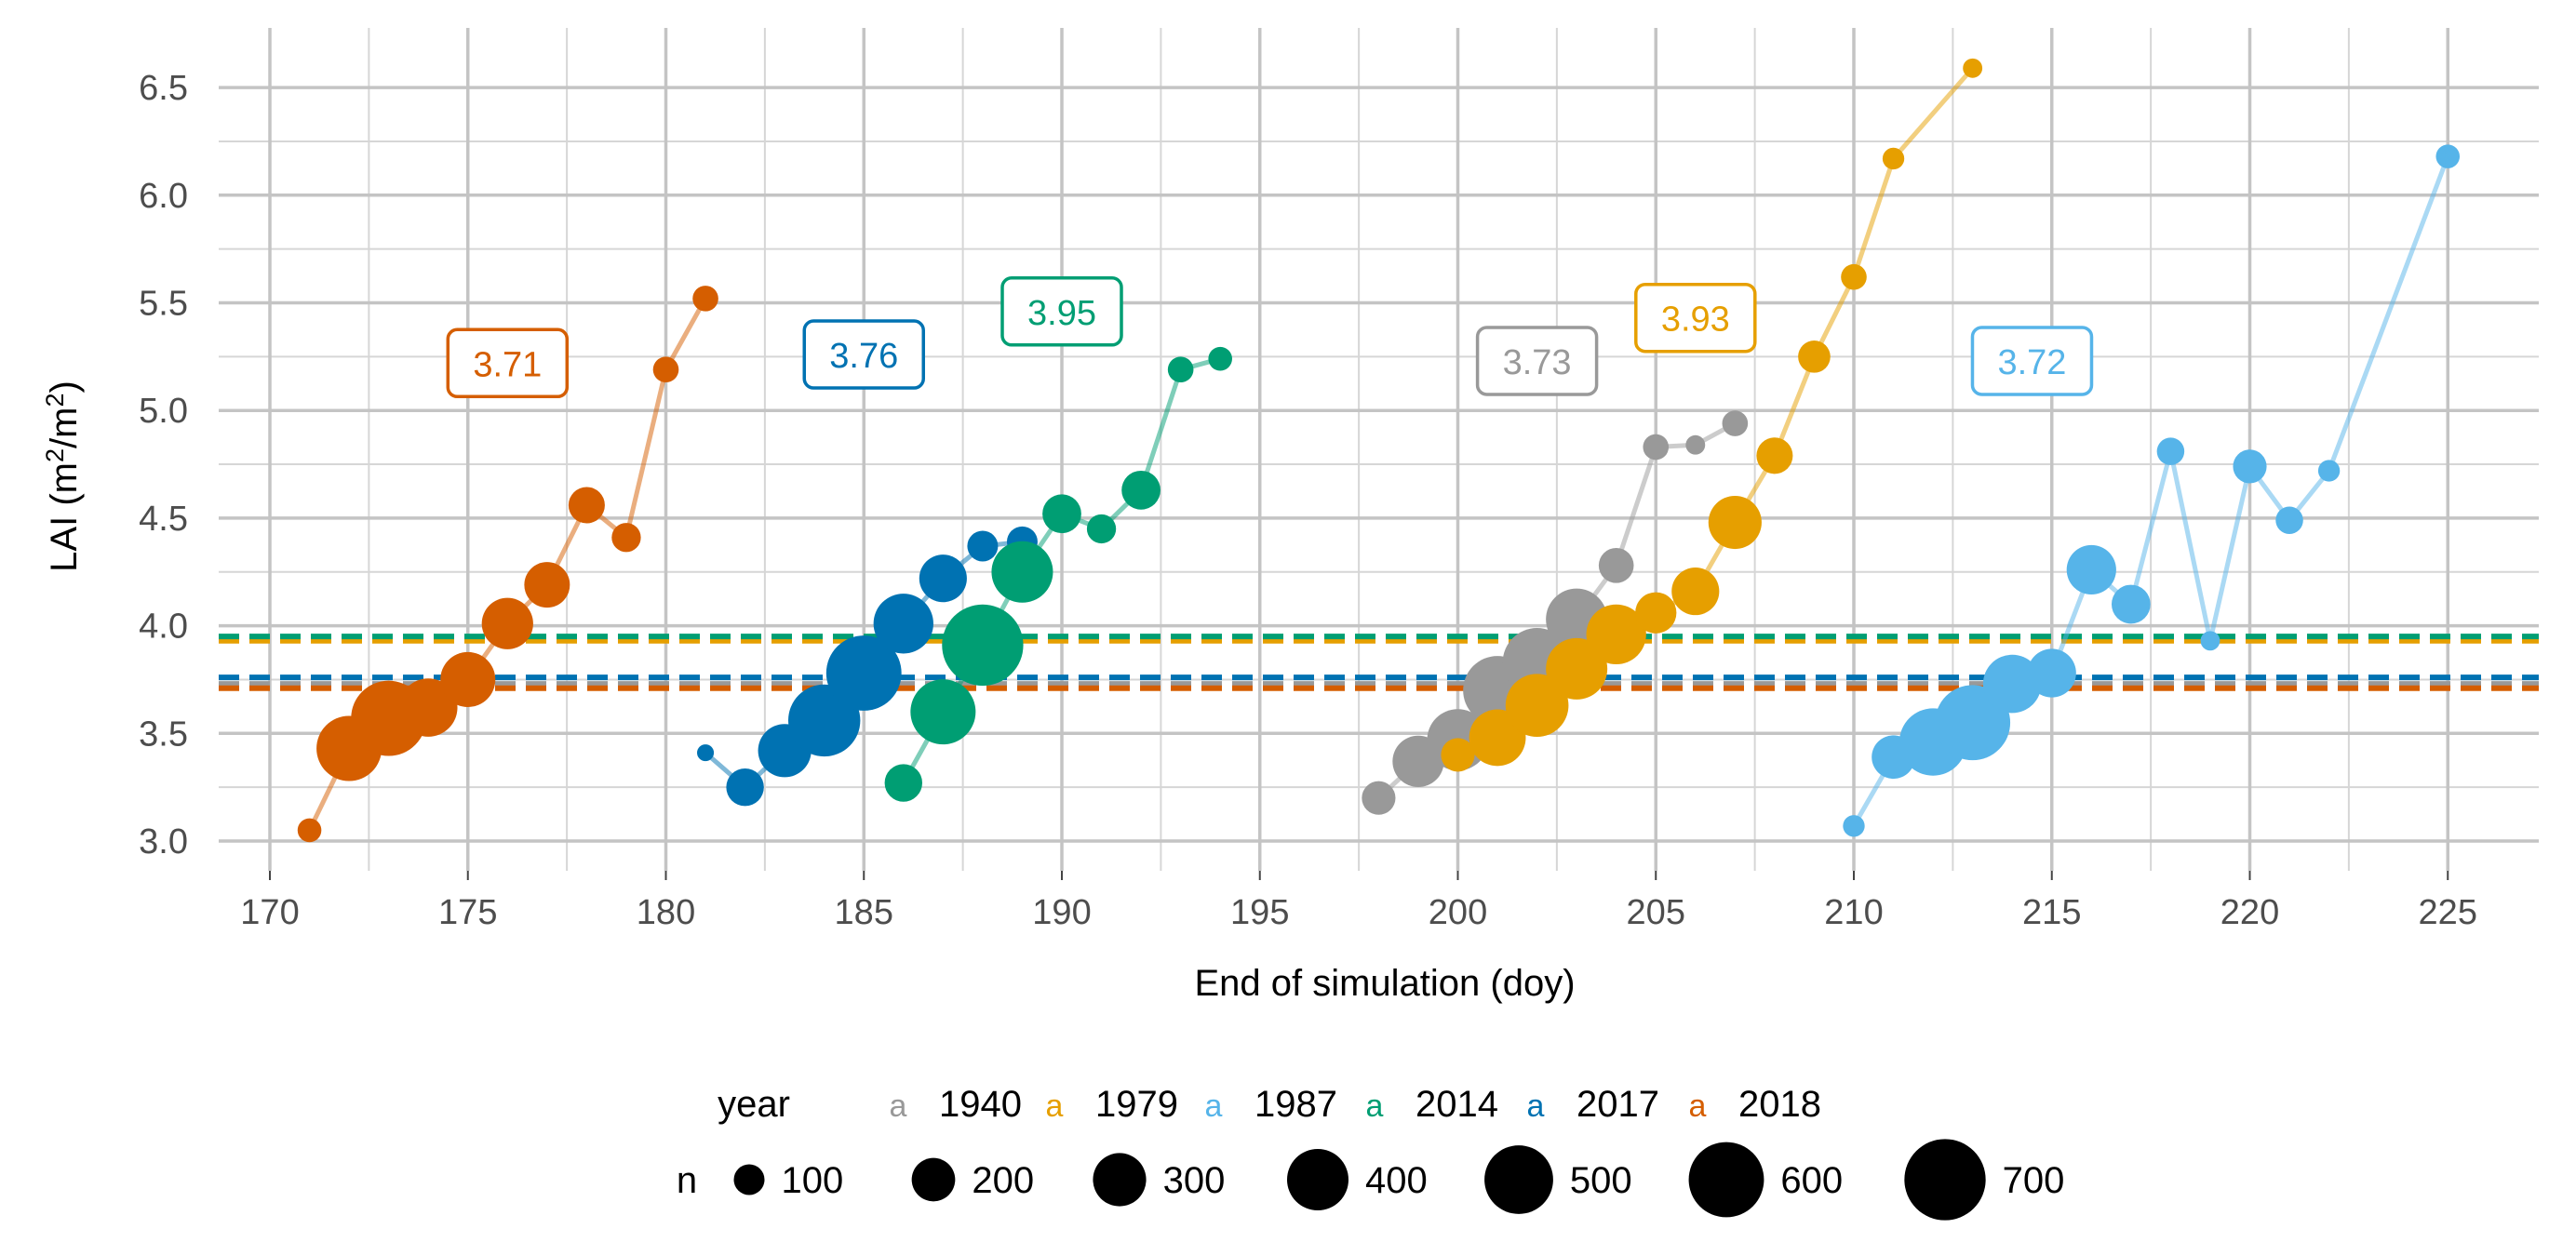  What do you see at coordinates (163, 842) in the screenshot?
I see `y-tick-label: 3.0` at bounding box center [163, 842].